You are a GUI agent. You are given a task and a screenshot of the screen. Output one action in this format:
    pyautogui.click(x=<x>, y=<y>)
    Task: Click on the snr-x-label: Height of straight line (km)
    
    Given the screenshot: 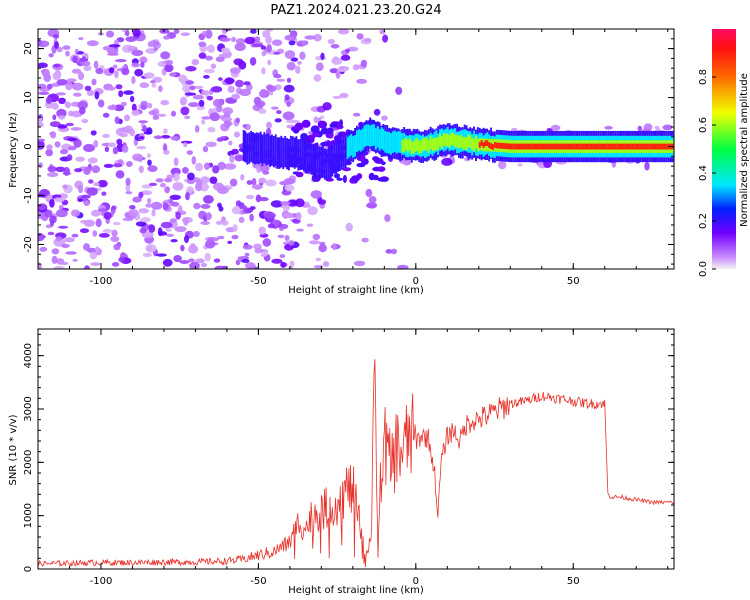 What is the action you would take?
    pyautogui.click(x=356, y=590)
    